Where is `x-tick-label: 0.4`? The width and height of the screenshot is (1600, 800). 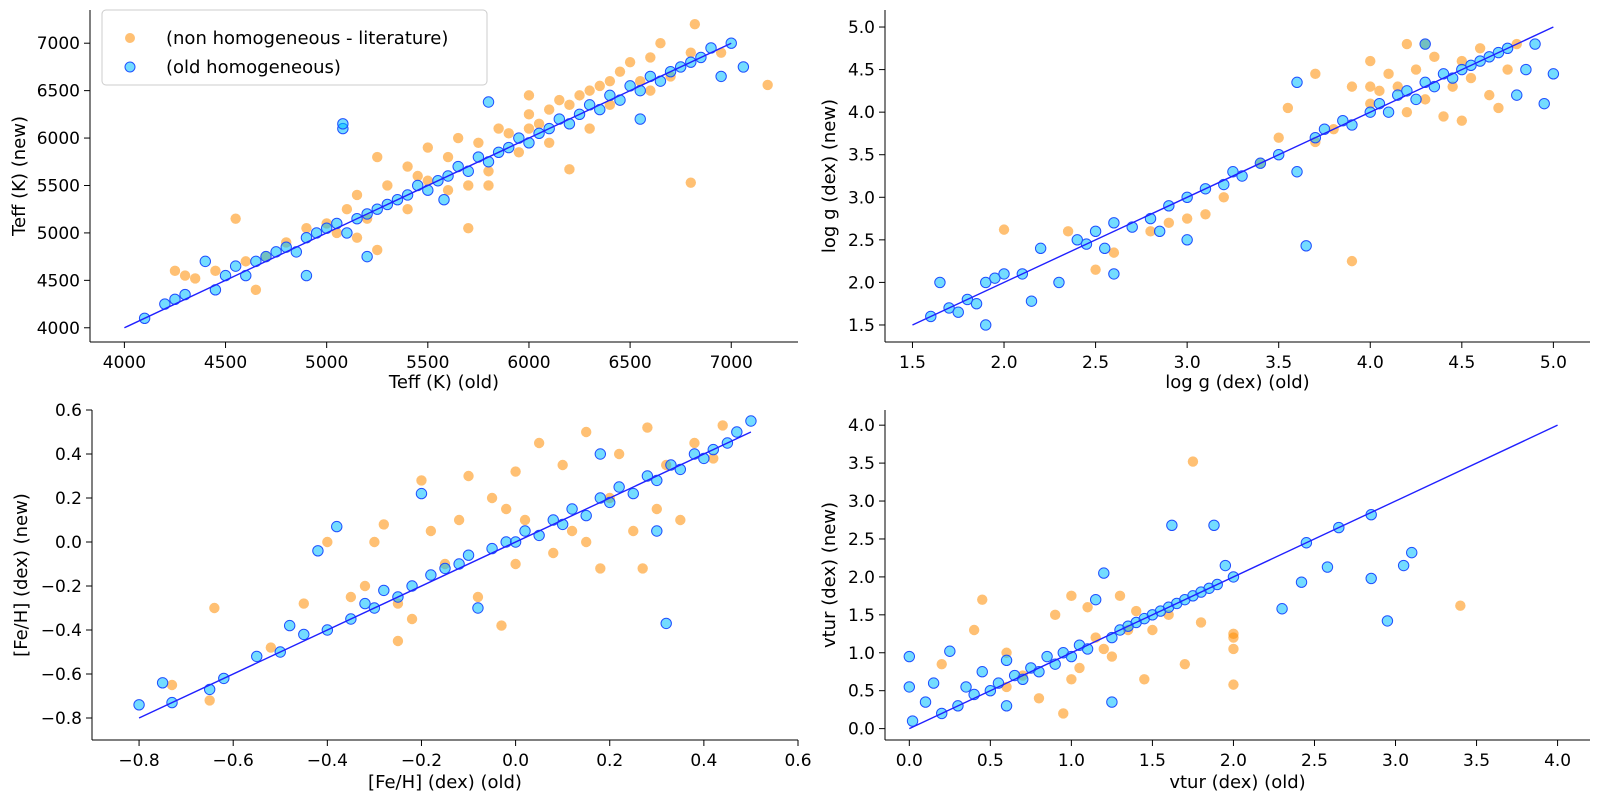 x-tick-label: 0.4 is located at coordinates (703, 761).